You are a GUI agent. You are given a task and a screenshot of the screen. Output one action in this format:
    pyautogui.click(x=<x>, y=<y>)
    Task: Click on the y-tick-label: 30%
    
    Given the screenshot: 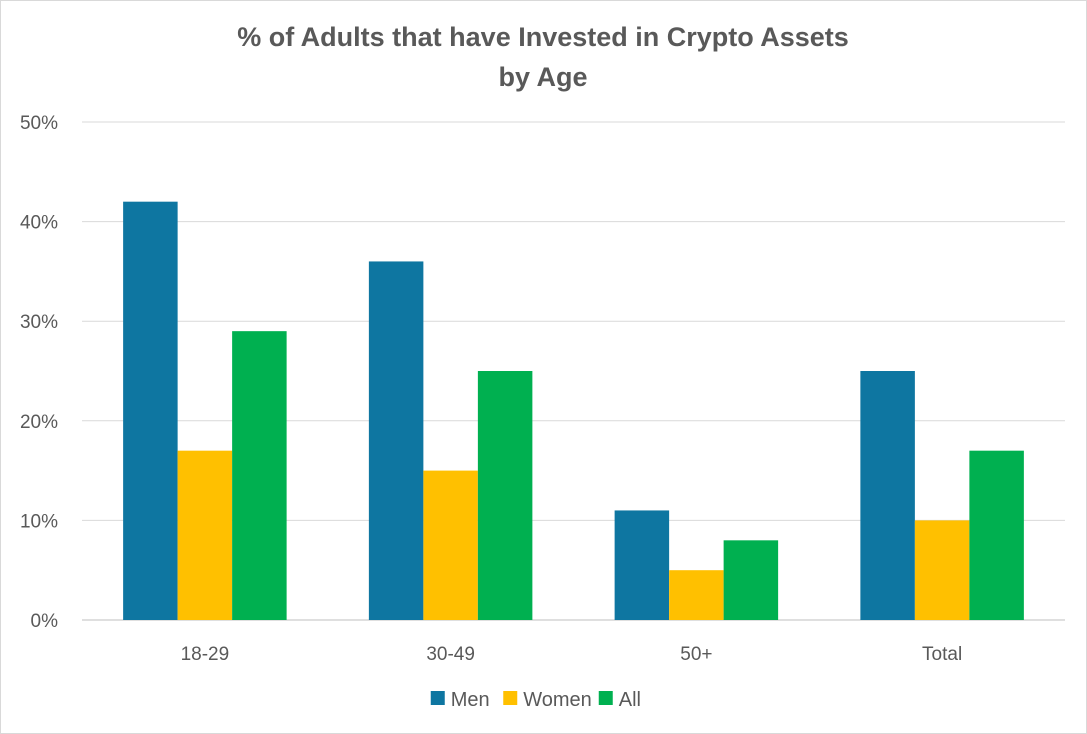 What is the action you would take?
    pyautogui.click(x=39, y=322)
    